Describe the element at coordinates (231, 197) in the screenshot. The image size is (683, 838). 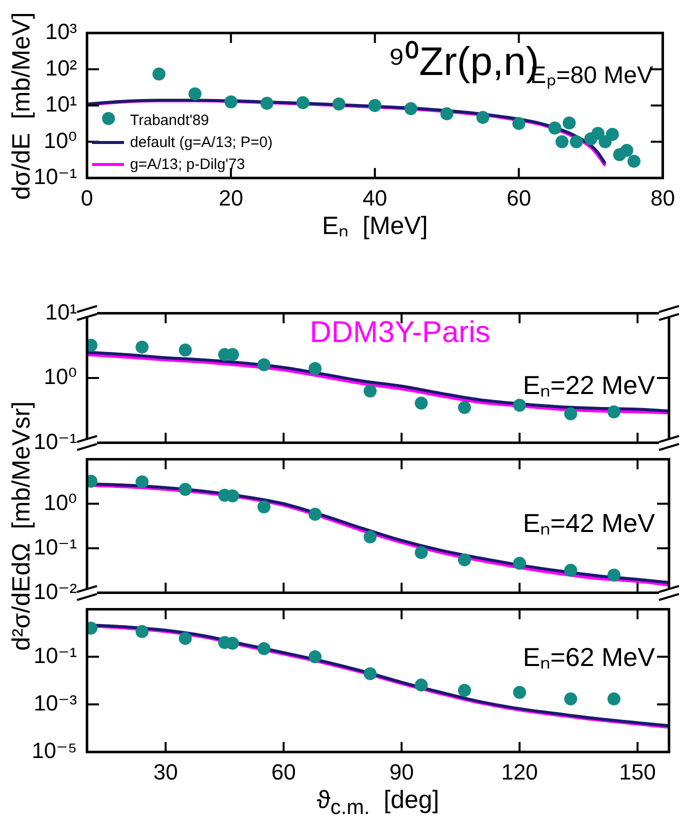
I see `x-tick-label: 20` at that location.